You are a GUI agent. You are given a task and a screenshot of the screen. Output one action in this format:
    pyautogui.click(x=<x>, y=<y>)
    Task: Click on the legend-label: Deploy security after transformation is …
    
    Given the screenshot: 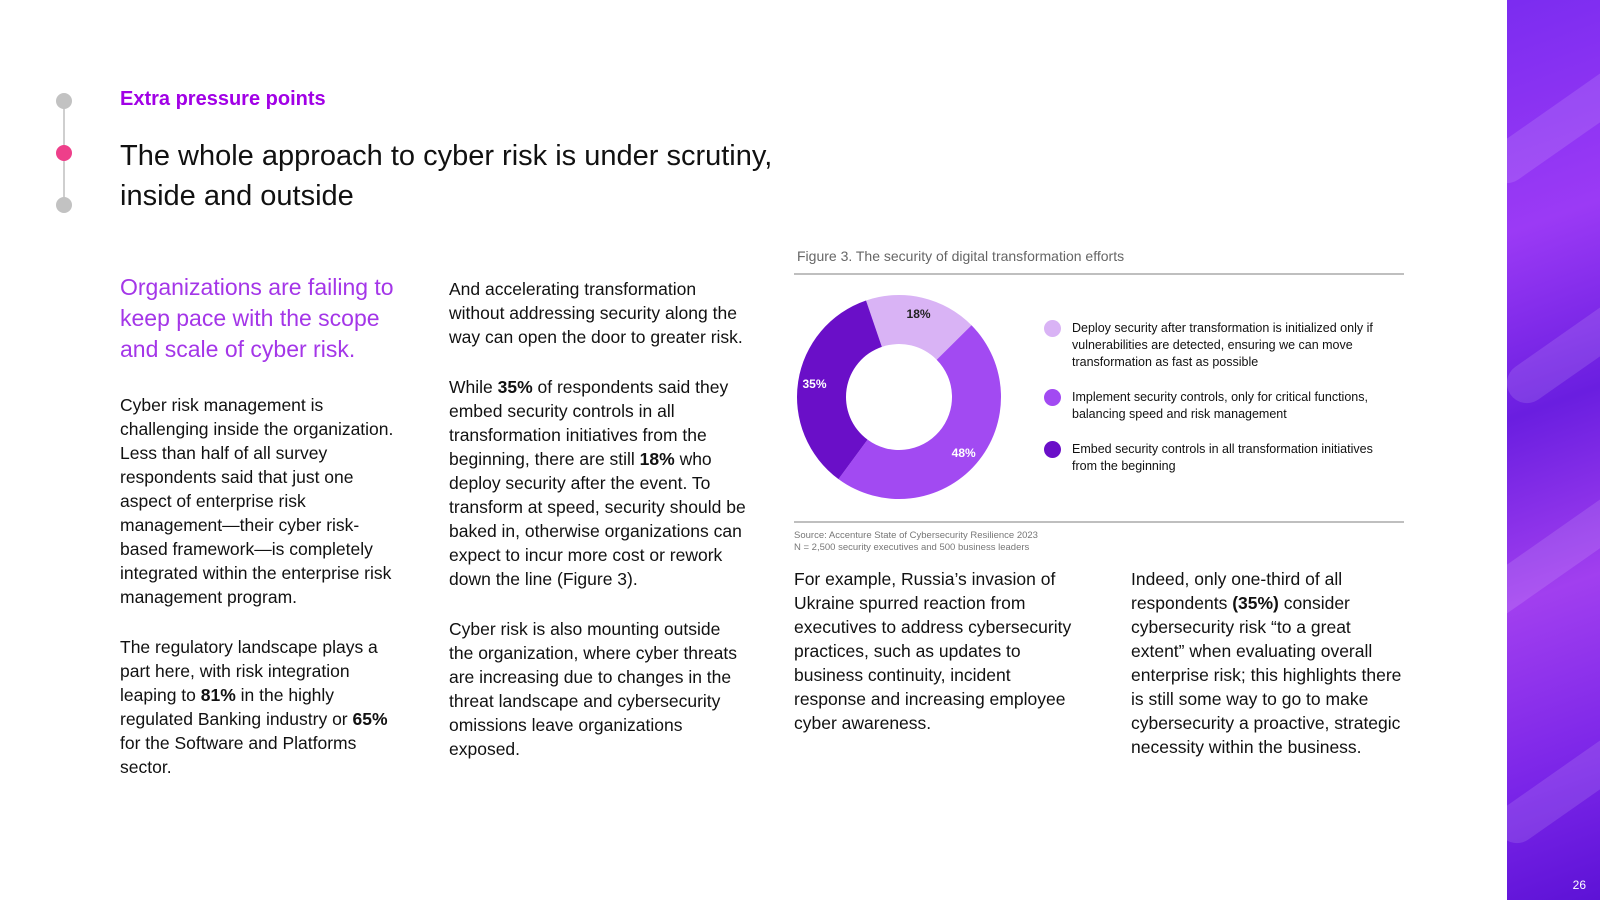 What is the action you would take?
    pyautogui.click(x=1222, y=345)
    